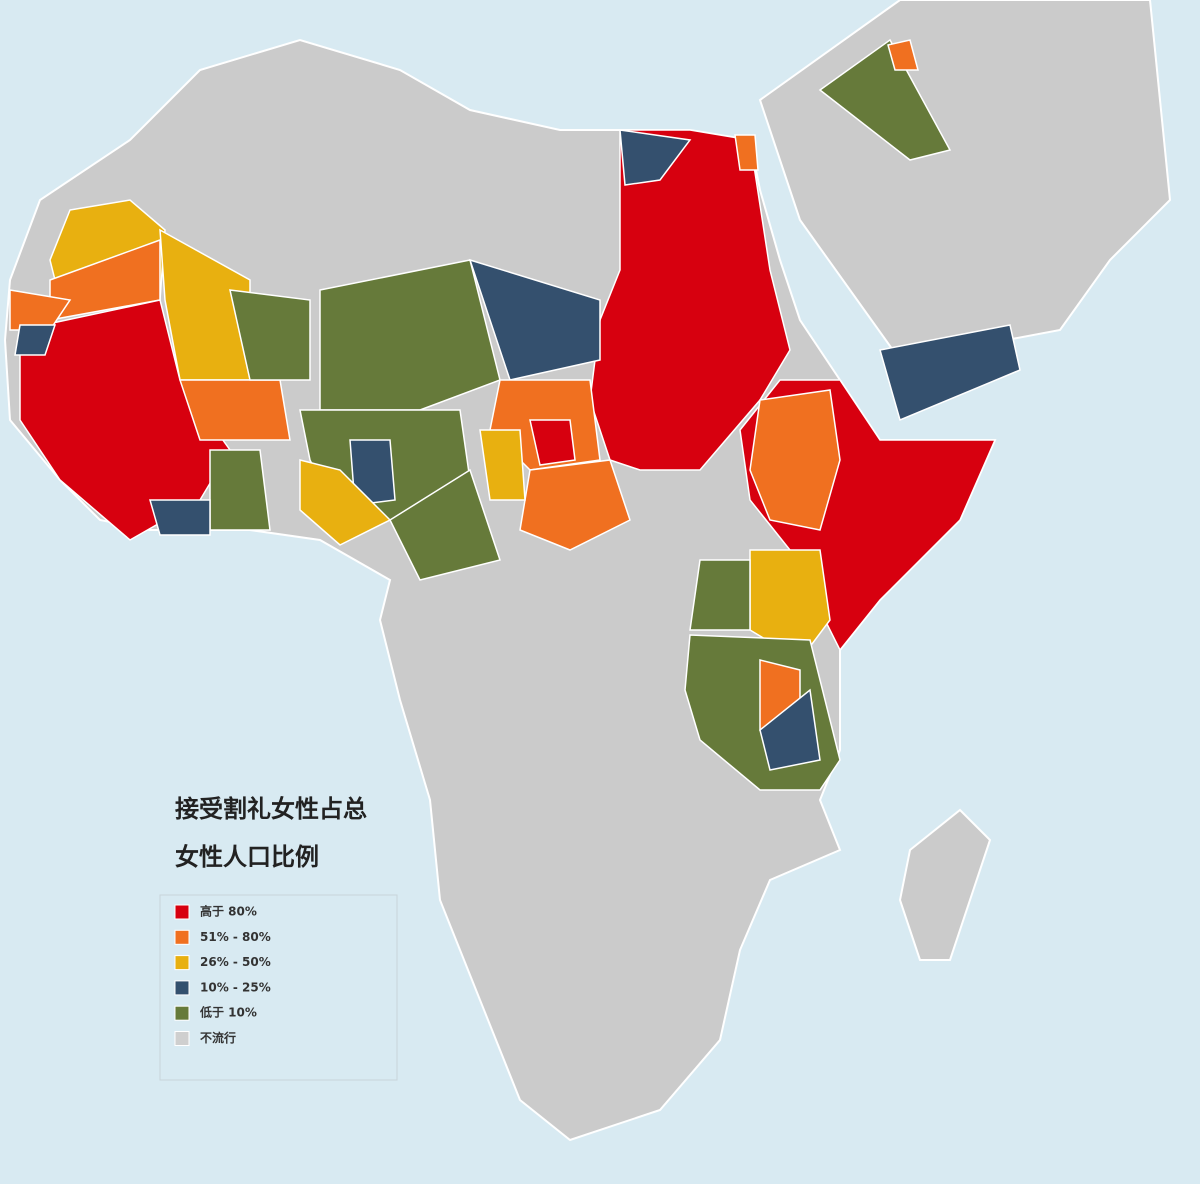  I want to click on legend-label: 51% - 80%, so click(235, 937).